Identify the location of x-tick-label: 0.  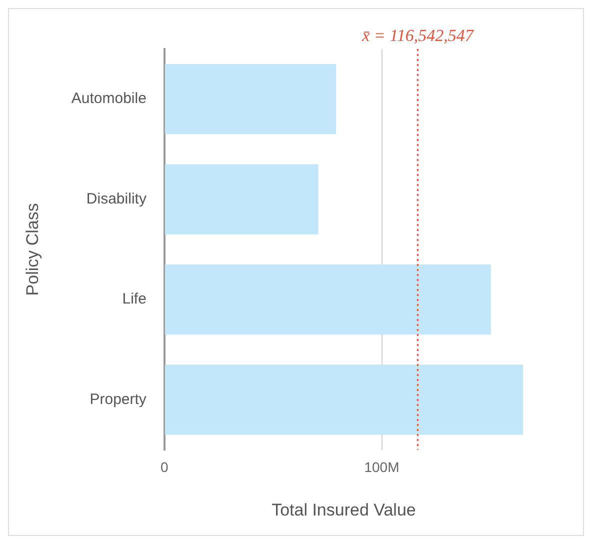
(164, 467).